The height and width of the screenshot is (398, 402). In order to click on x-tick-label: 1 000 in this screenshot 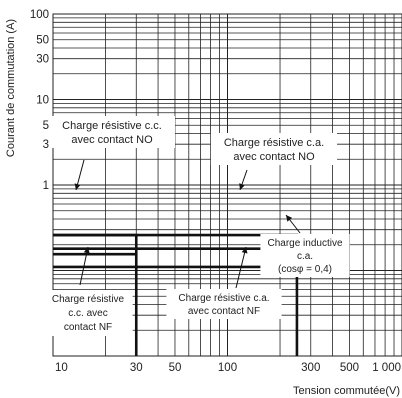, I will do `click(386, 368)`.